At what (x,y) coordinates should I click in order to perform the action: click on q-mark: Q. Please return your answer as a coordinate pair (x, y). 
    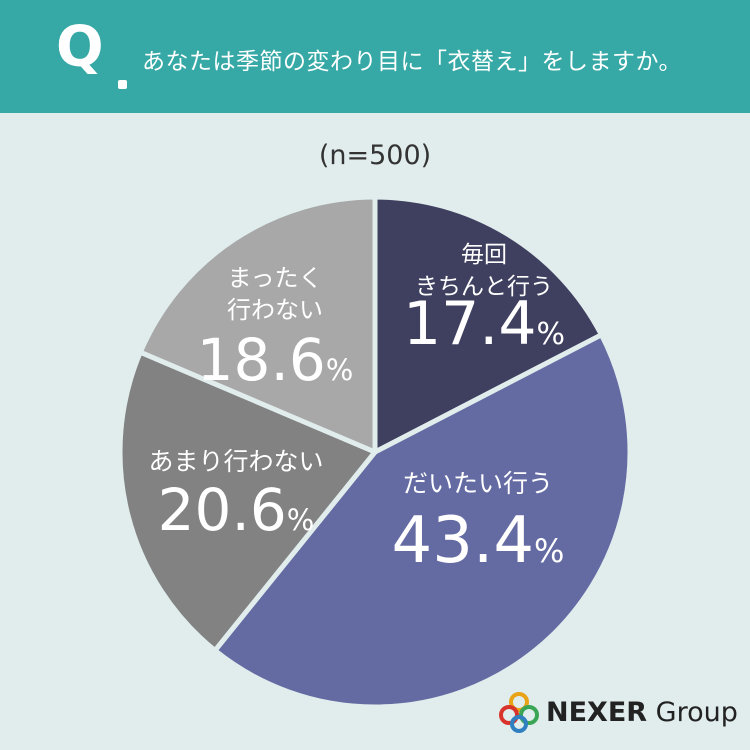
    Looking at the image, I should click on (80, 47).